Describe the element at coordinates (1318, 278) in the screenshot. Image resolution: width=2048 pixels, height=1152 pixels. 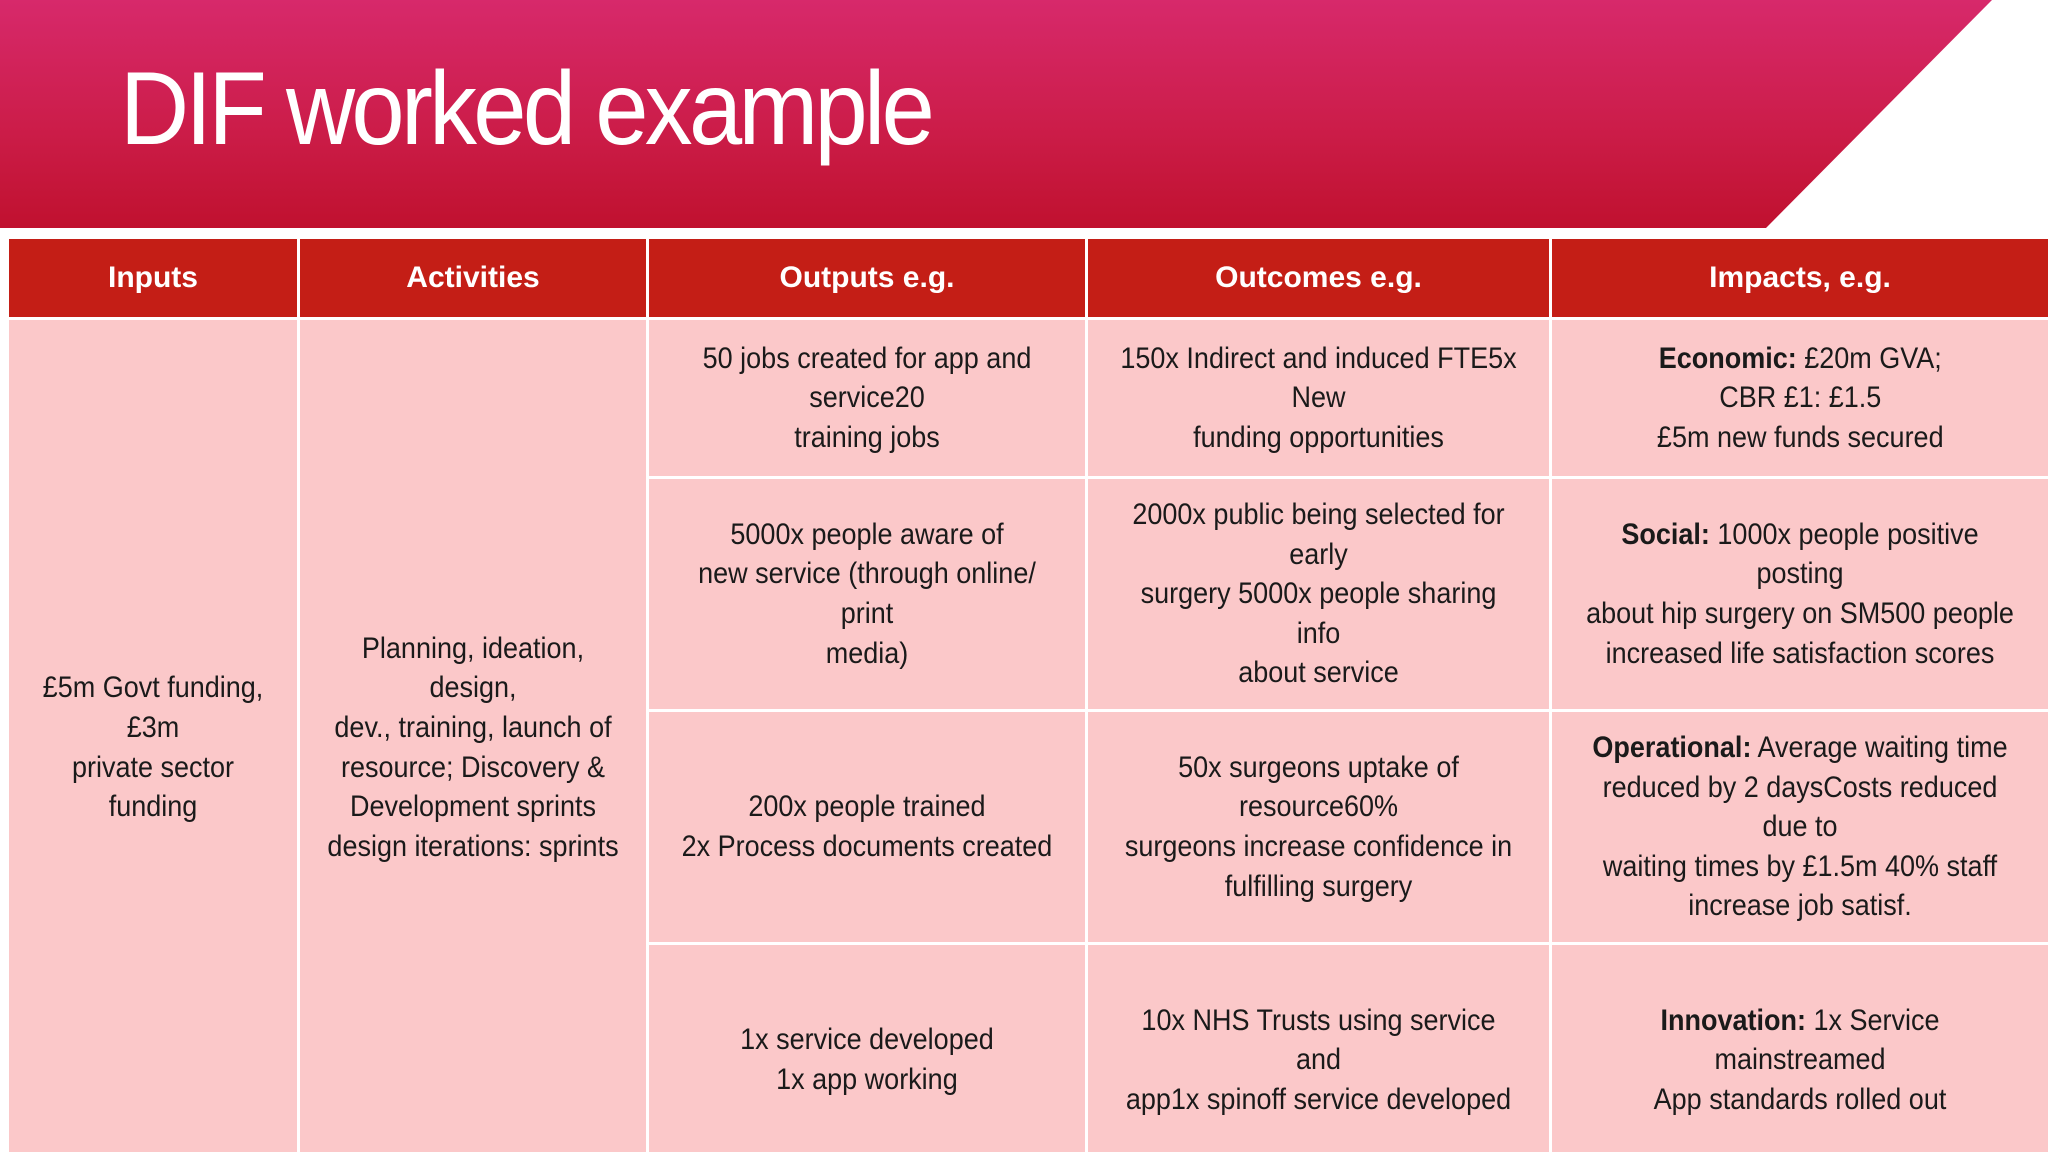
I see `header-outcomes: Outcomes e.g.` at that location.